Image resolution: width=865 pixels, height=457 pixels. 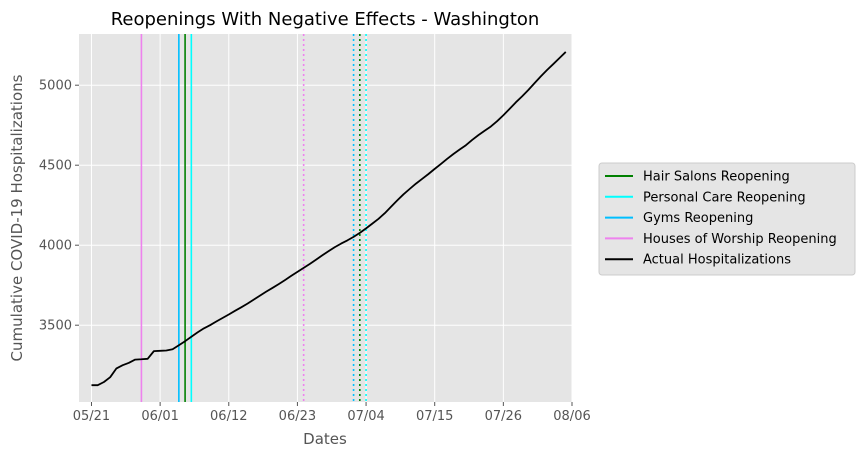 What do you see at coordinates (717, 260) in the screenshot?
I see `legend-label: Actual Hospitalizations` at bounding box center [717, 260].